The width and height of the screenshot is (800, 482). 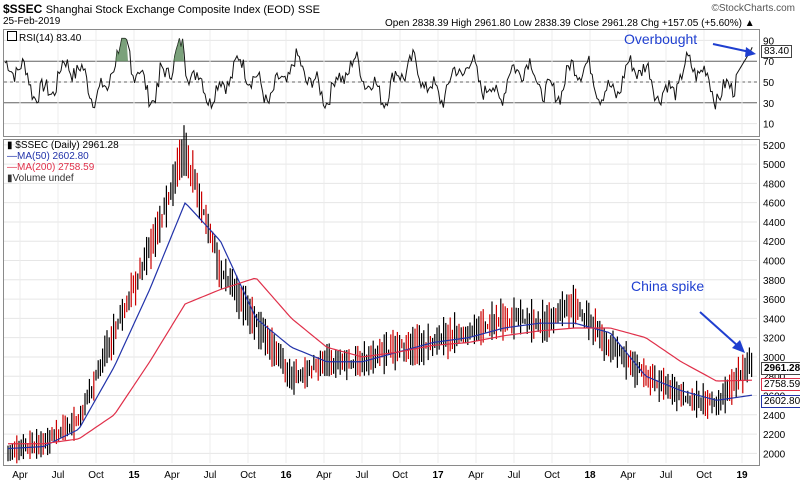 What do you see at coordinates (44, 37) in the screenshot?
I see `rsi-legend: RSI(14) 83.40` at bounding box center [44, 37].